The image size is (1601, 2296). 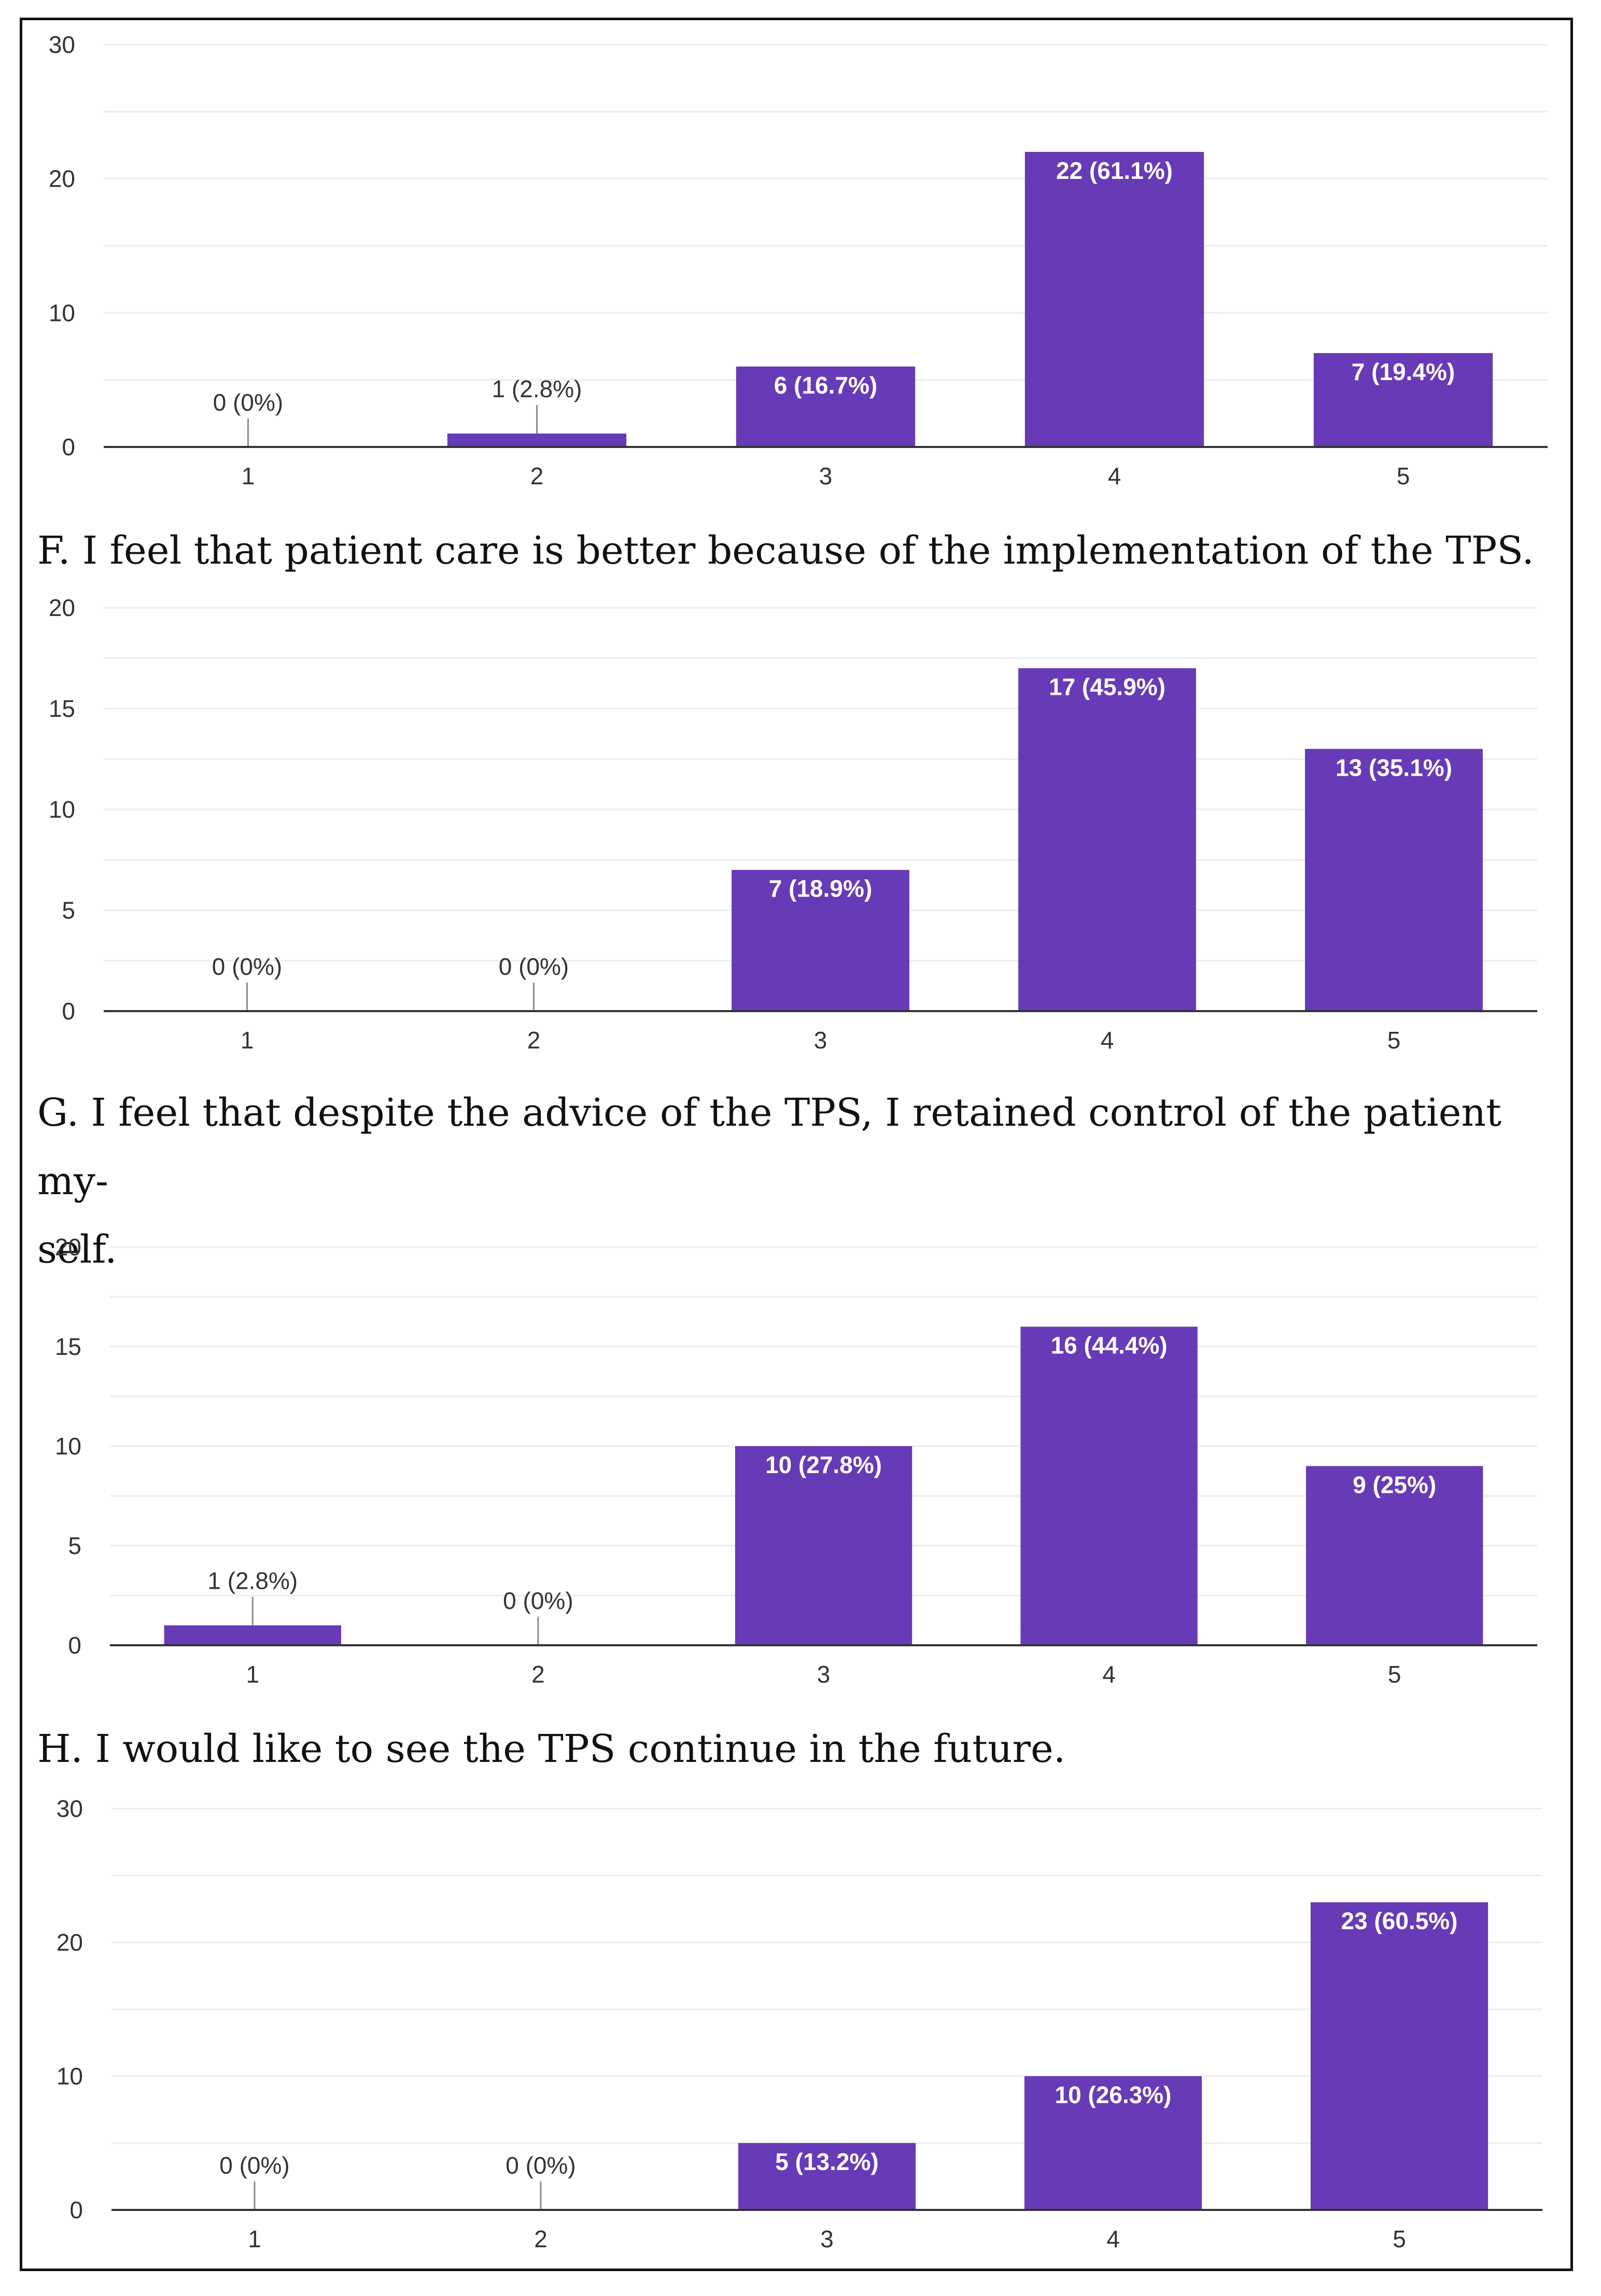 What do you see at coordinates (1394, 767) in the screenshot?
I see `data-label: 13 (35.1%)` at bounding box center [1394, 767].